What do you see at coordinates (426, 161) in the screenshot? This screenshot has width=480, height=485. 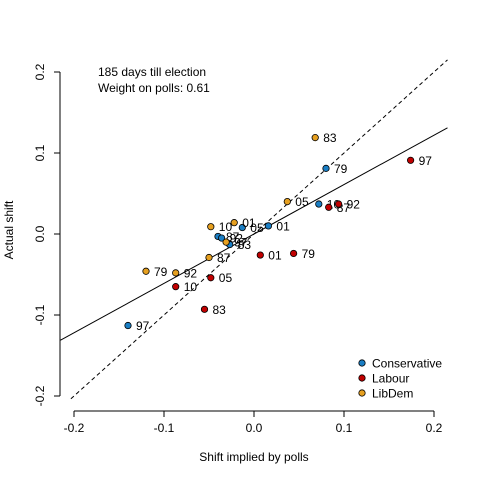 I see `point-label-labour-97: 97` at bounding box center [426, 161].